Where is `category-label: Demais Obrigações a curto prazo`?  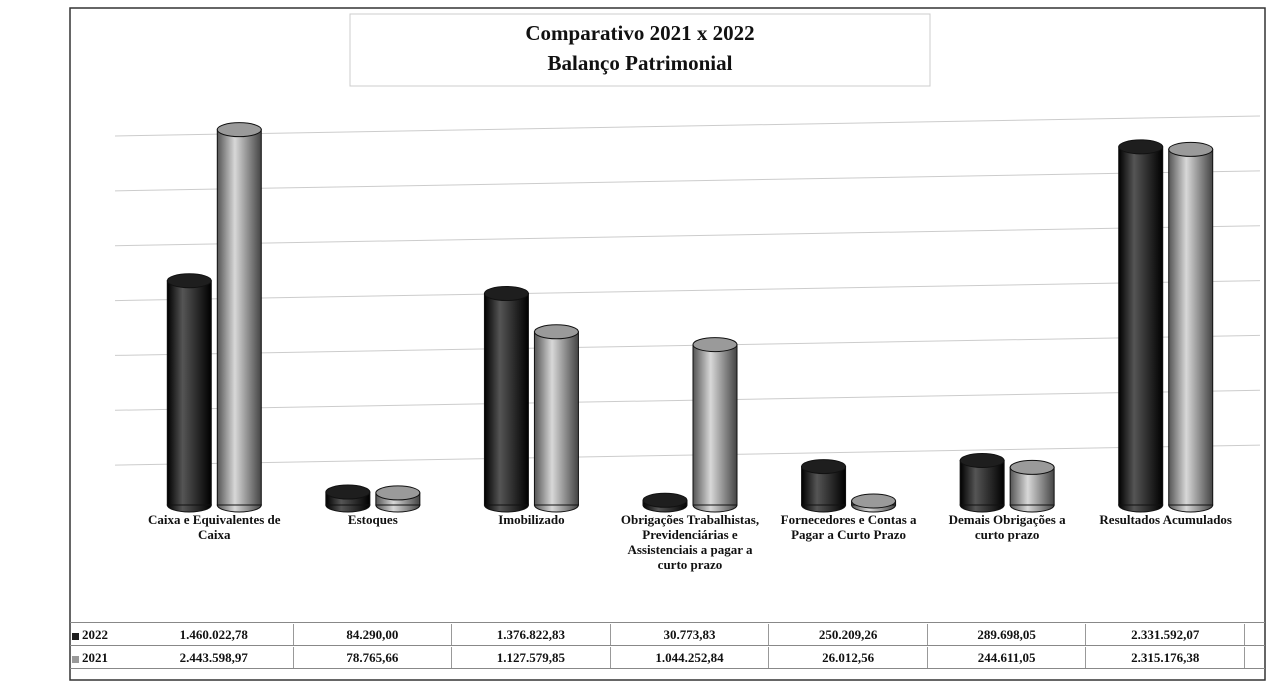 category-label: Demais Obrigações a curto prazo is located at coordinates (1007, 527).